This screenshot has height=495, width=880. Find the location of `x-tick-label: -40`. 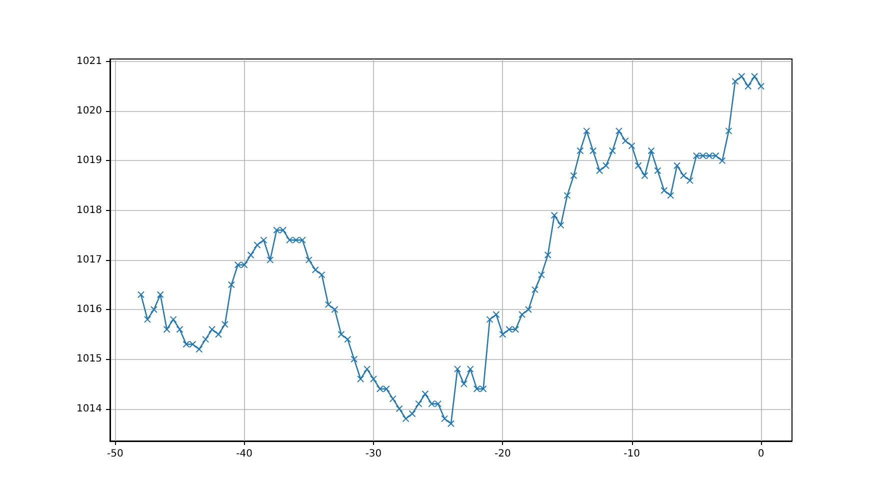

x-tick-label: -40 is located at coordinates (244, 454).